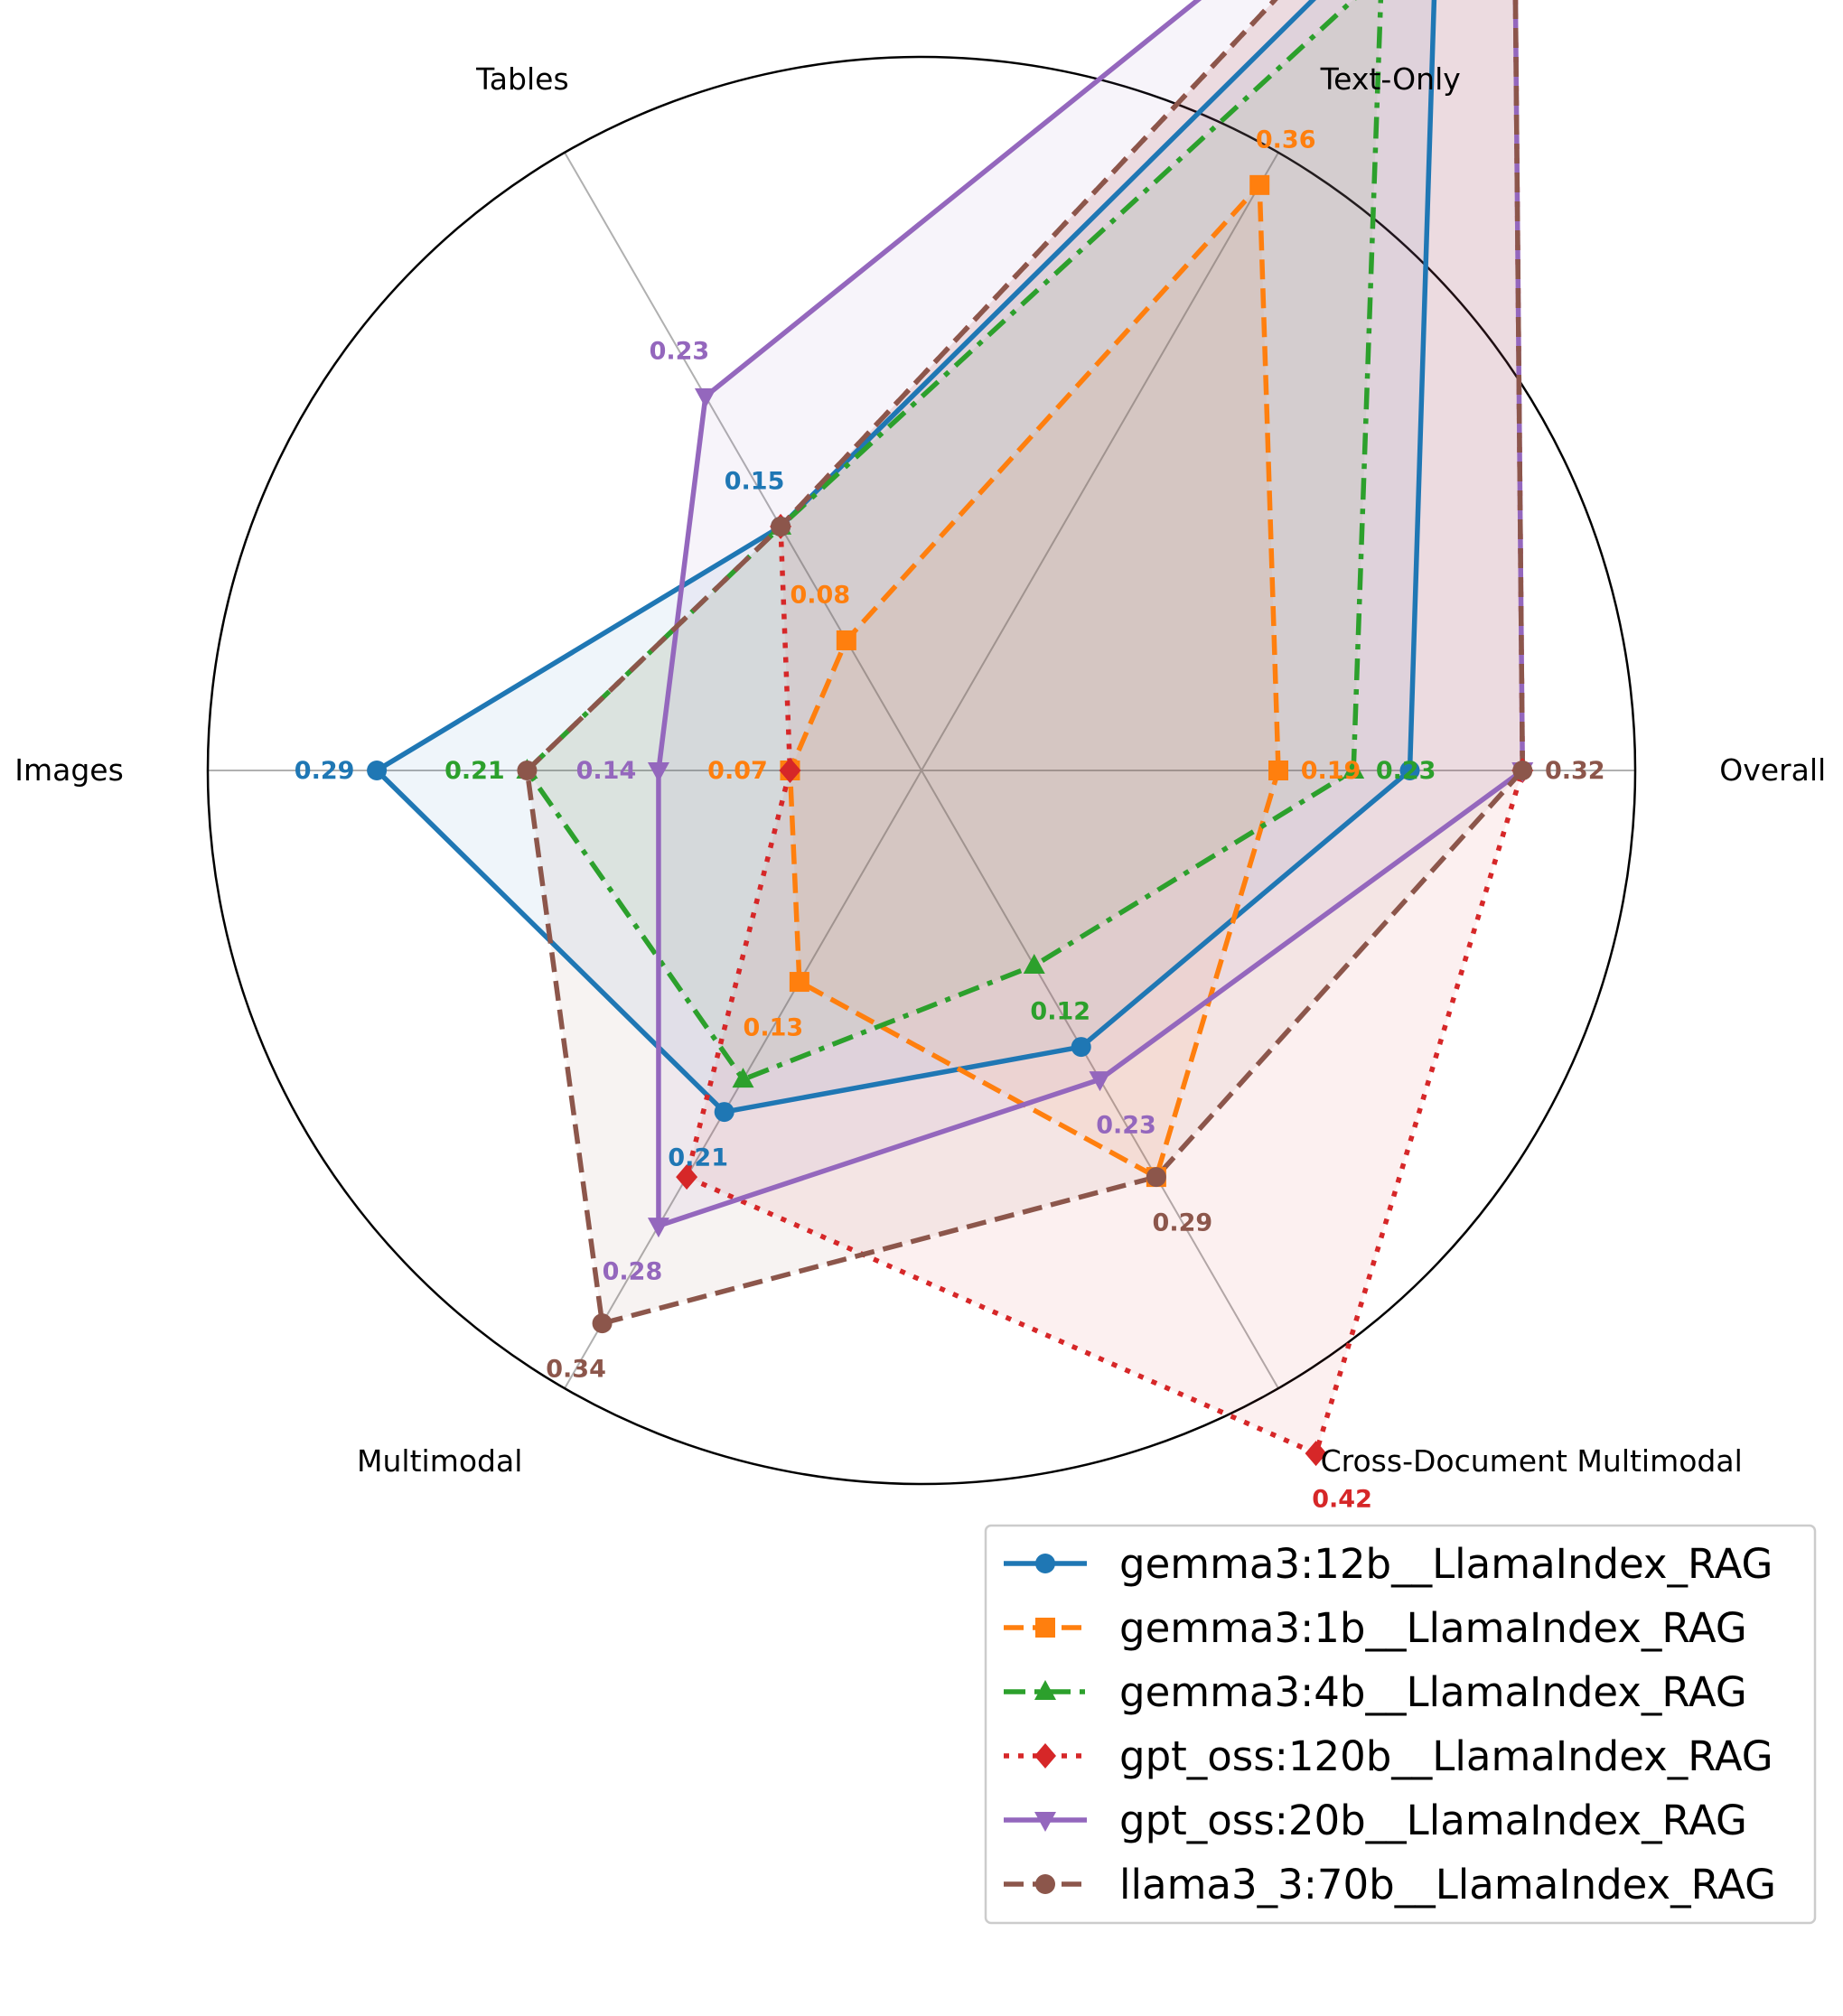 The height and width of the screenshot is (2016, 1843). What do you see at coordinates (658, 1228) in the screenshot?
I see `data-point-gpt-oss-20b-llamaindex-rag-multimodal` at bounding box center [658, 1228].